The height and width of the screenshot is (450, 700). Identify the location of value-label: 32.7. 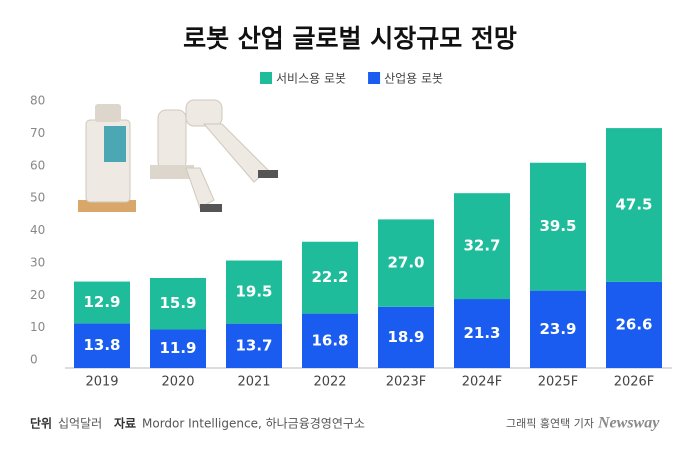
(481, 246).